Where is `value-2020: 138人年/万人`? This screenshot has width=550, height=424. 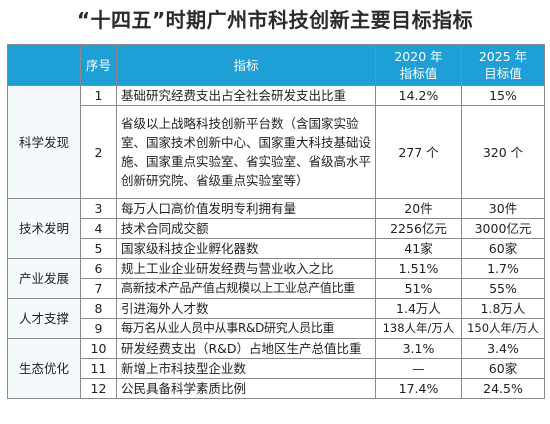 value-2020: 138人年/万人 is located at coordinates (418, 328).